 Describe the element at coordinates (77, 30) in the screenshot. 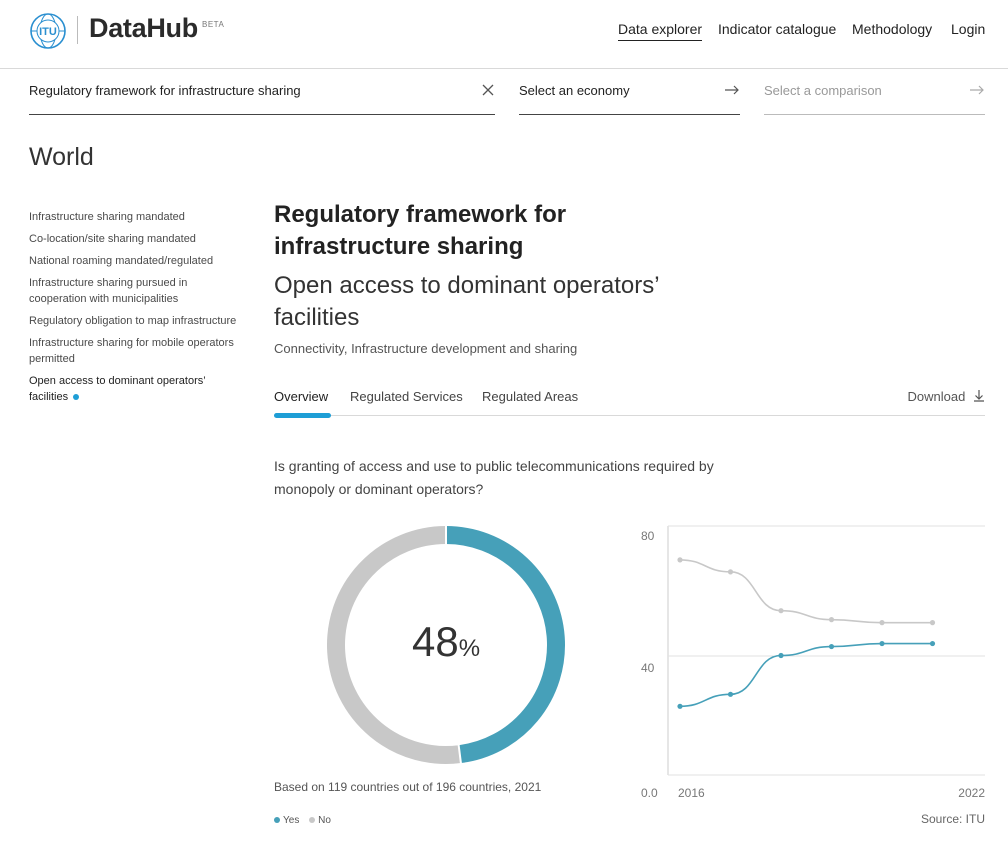

I see `logo-divider` at that location.